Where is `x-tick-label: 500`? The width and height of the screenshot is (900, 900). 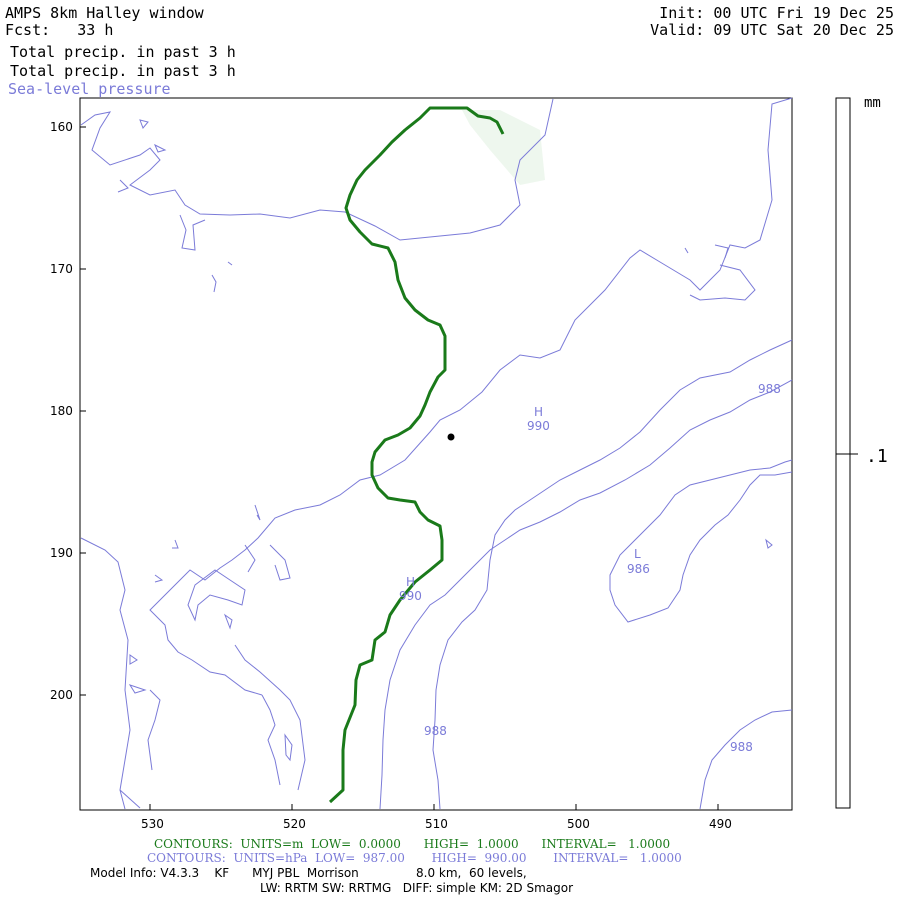
x-tick-label: 500 is located at coordinates (578, 824).